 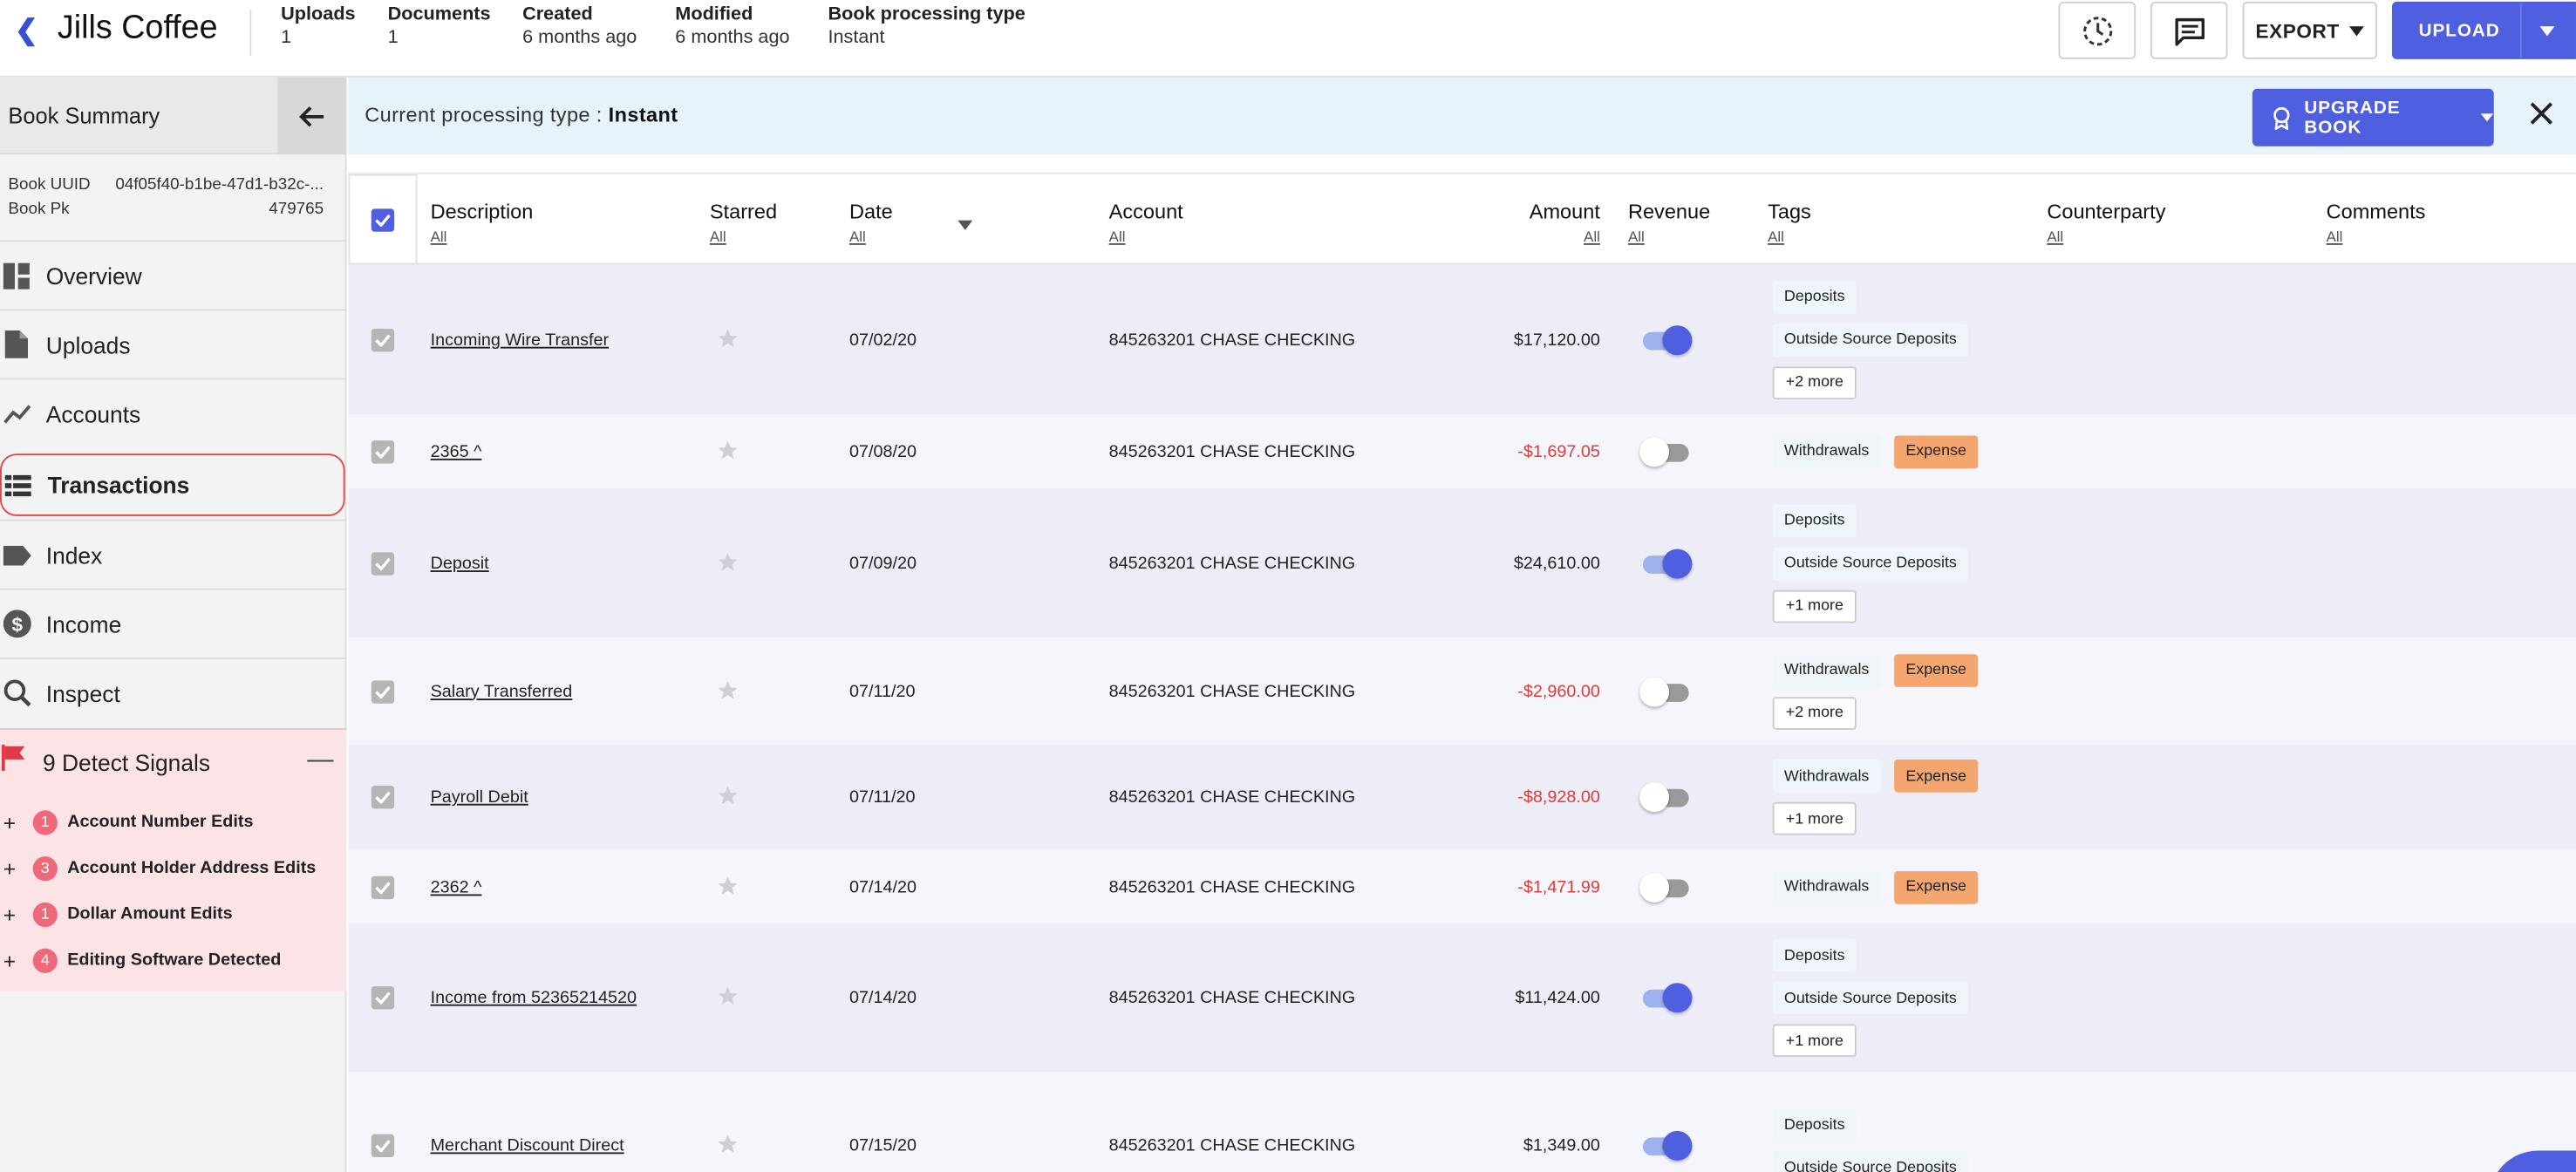 What do you see at coordinates (2097, 30) in the screenshot?
I see `history-button` at bounding box center [2097, 30].